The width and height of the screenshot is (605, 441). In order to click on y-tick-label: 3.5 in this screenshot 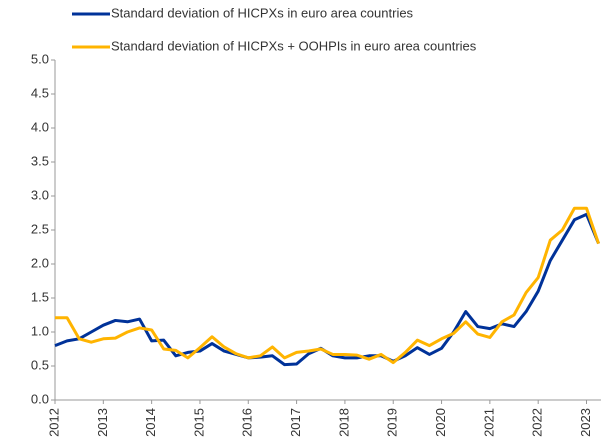, I will do `click(40, 160)`.